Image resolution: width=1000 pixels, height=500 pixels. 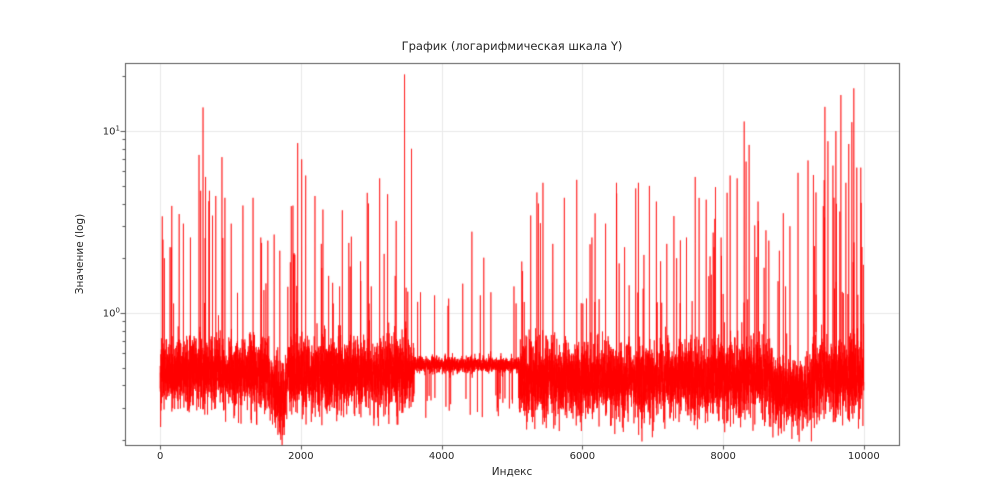 What do you see at coordinates (582, 456) in the screenshot?
I see `x-tick-label: 6000` at bounding box center [582, 456].